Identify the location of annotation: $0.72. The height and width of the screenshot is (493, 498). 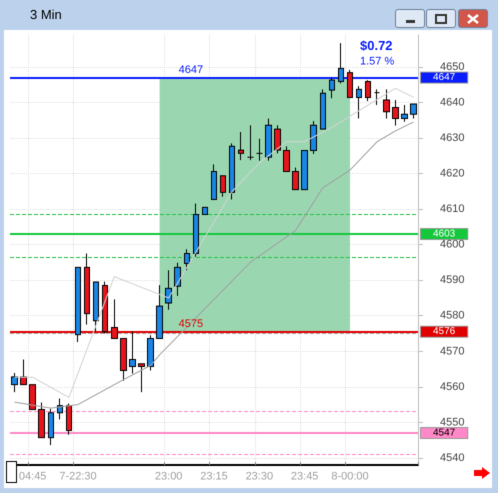
(376, 45).